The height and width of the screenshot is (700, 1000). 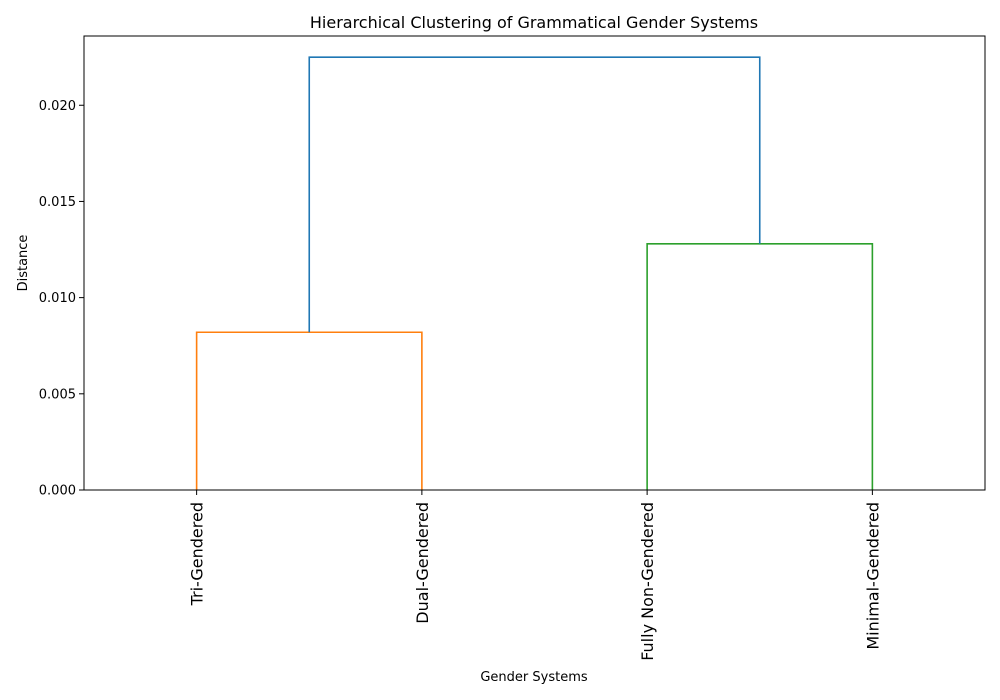 What do you see at coordinates (647, 581) in the screenshot?
I see `leaf-label: Fully Non-Gendered` at bounding box center [647, 581].